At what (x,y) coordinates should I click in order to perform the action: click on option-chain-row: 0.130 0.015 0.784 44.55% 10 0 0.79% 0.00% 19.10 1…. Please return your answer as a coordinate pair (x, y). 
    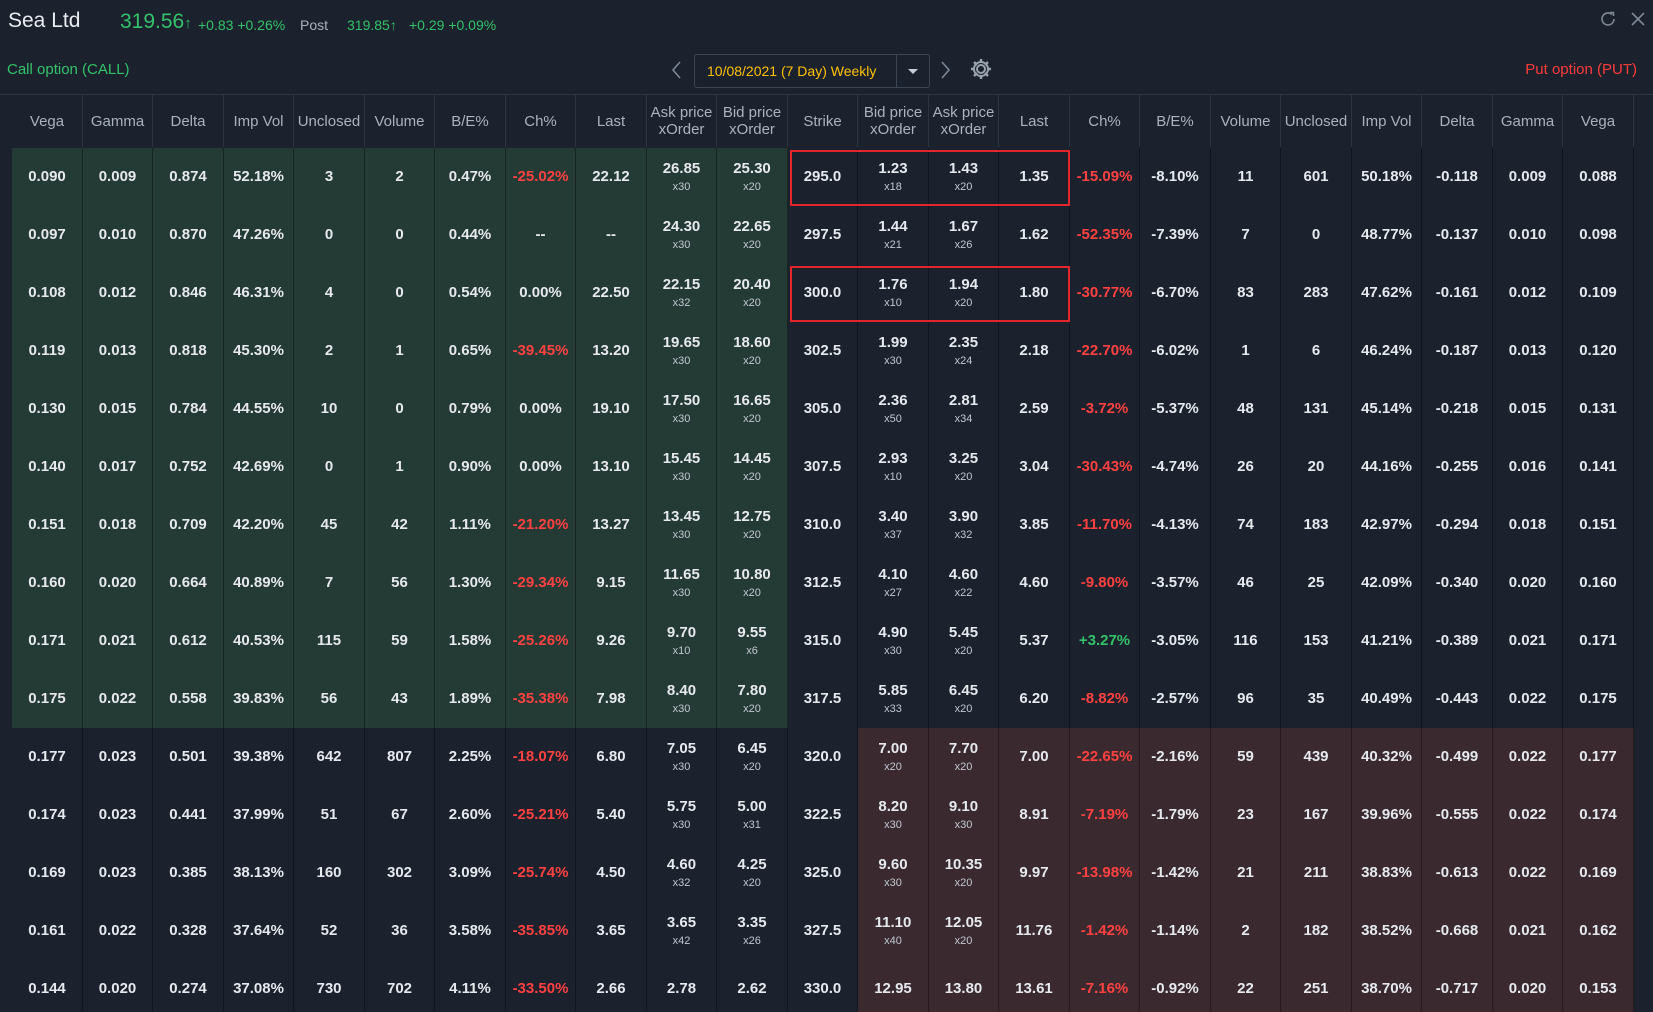
    Looking at the image, I should click on (826, 409).